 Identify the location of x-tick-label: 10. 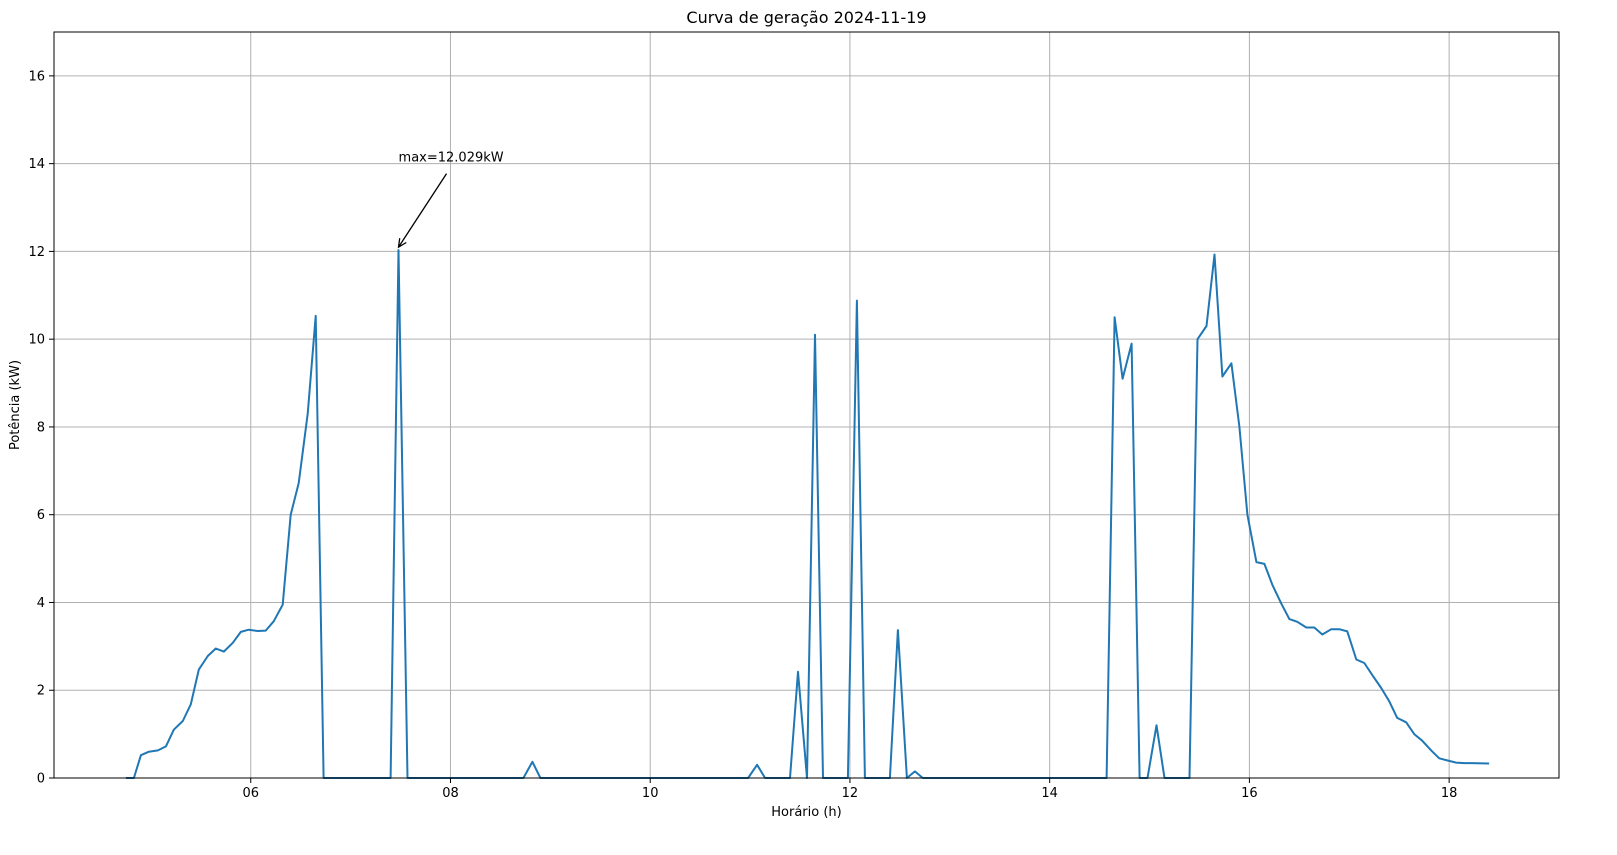
(650, 793).